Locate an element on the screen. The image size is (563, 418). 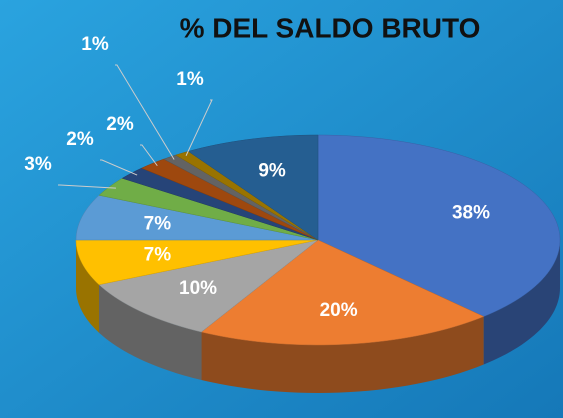
chart-title: % DEL SALDO BRUTO is located at coordinates (330, 27).